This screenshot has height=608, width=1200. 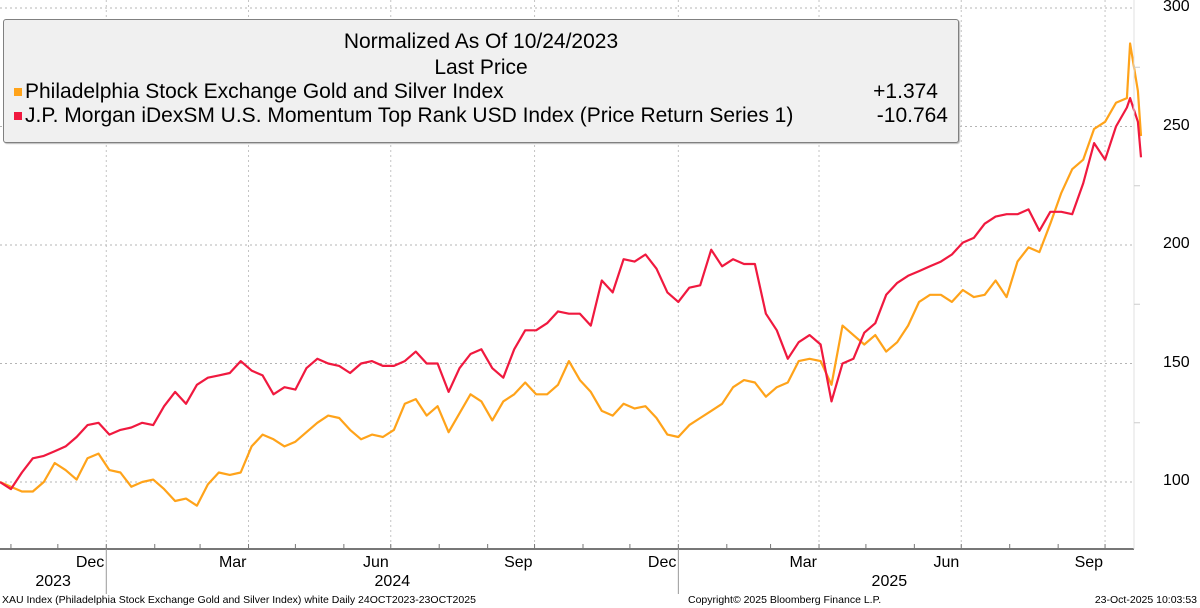 I want to click on y-tick-label: 100, so click(x=1176, y=480).